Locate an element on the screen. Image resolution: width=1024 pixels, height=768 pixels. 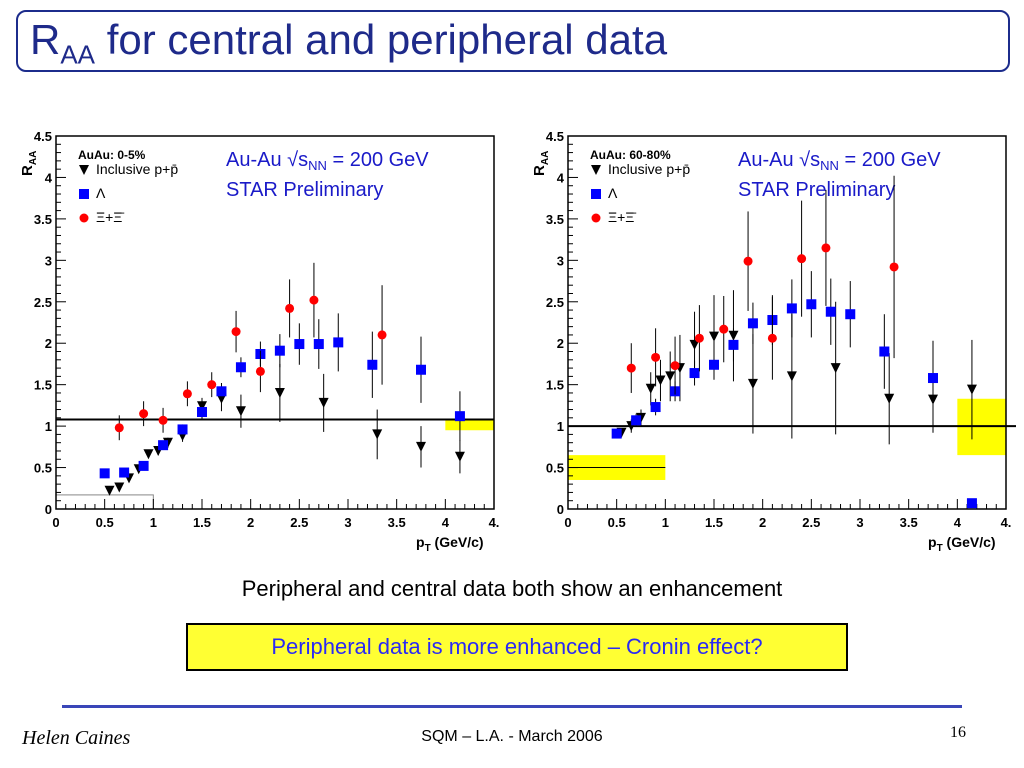
title-main: R is located at coordinates (45, 39).